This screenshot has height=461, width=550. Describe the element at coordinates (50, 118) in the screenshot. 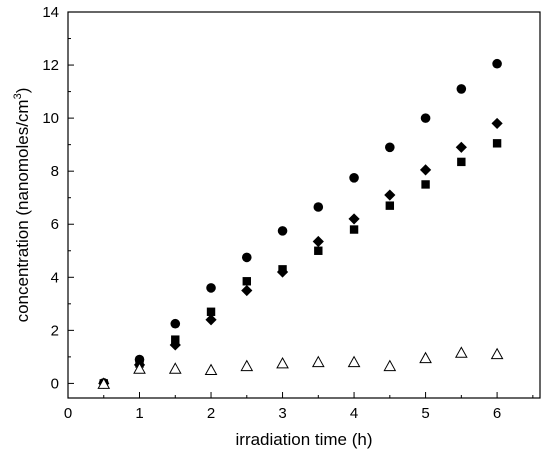

I see `y-tick-label: 10` at that location.